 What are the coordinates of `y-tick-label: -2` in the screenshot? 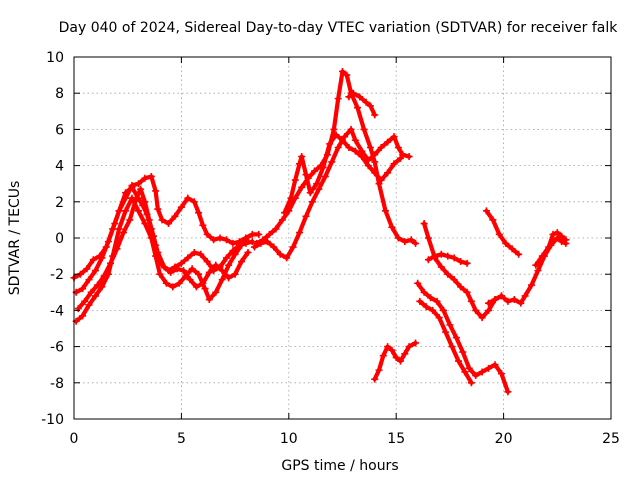 It's located at (57, 275).